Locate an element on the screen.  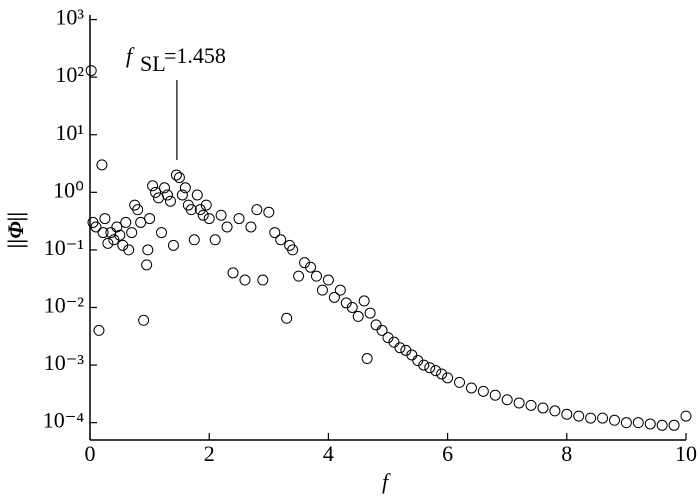
y-tick-label: 10⁰ is located at coordinates (68, 189).